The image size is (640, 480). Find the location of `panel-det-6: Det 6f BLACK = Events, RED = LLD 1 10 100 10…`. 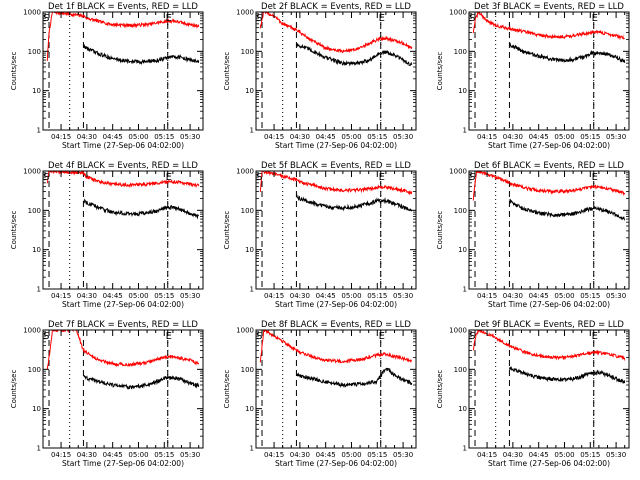

panel-det-6: Det 6f BLACK = Events, RED = LLD 1 10 100 10… is located at coordinates (533, 235).